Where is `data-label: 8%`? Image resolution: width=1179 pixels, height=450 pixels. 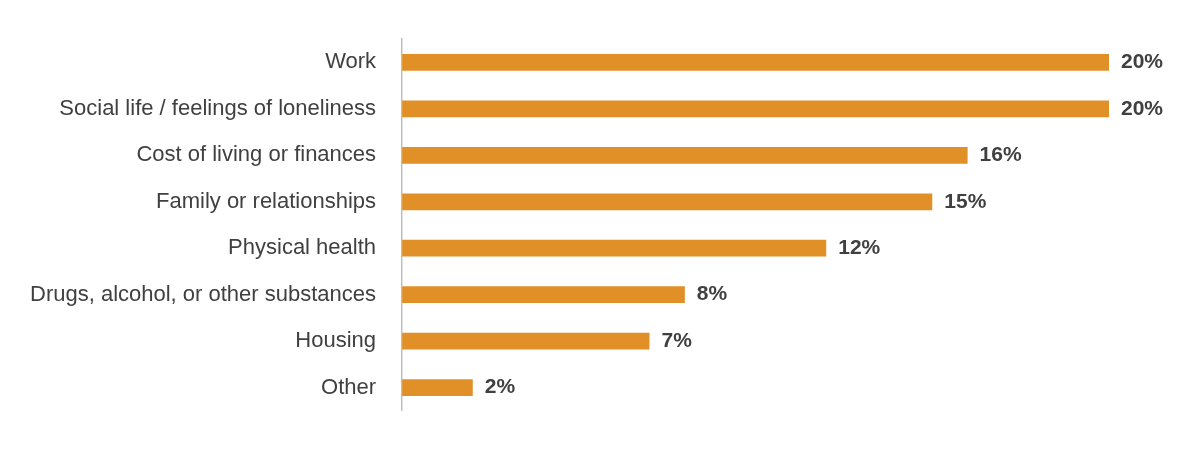
data-label: 8% is located at coordinates (712, 293).